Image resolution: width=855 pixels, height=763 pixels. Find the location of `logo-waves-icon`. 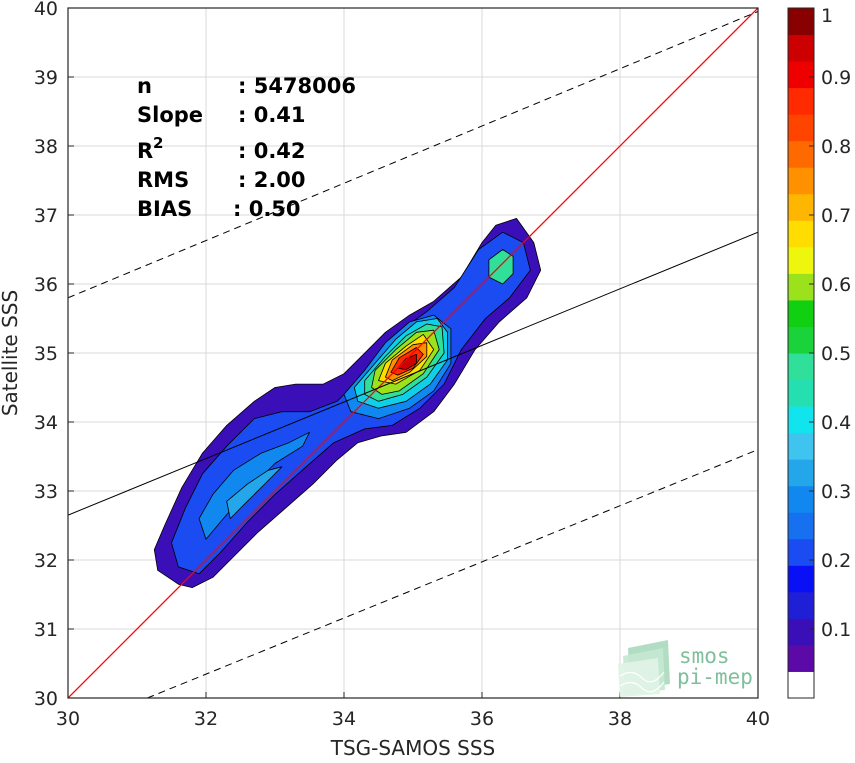

logo-waves-icon is located at coordinates (644, 668).